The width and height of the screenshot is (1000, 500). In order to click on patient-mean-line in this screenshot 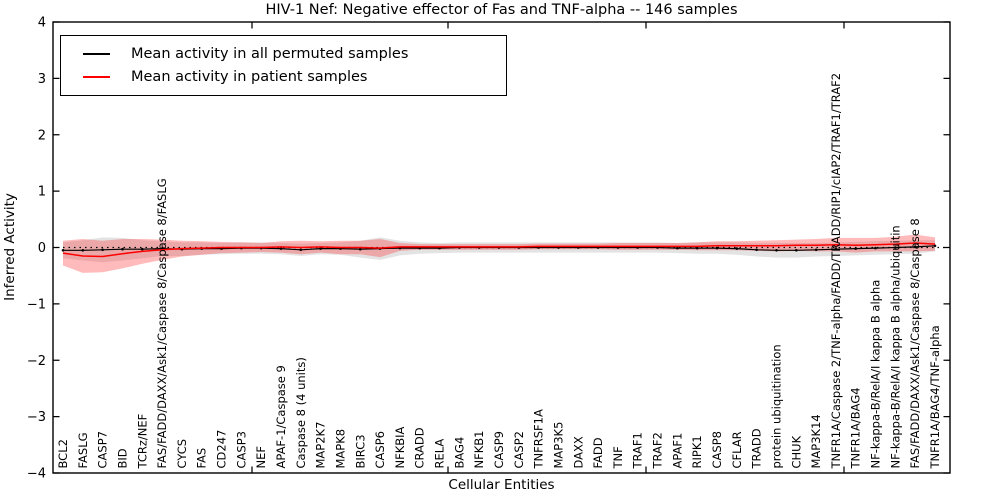, I will do `click(499, 250)`.